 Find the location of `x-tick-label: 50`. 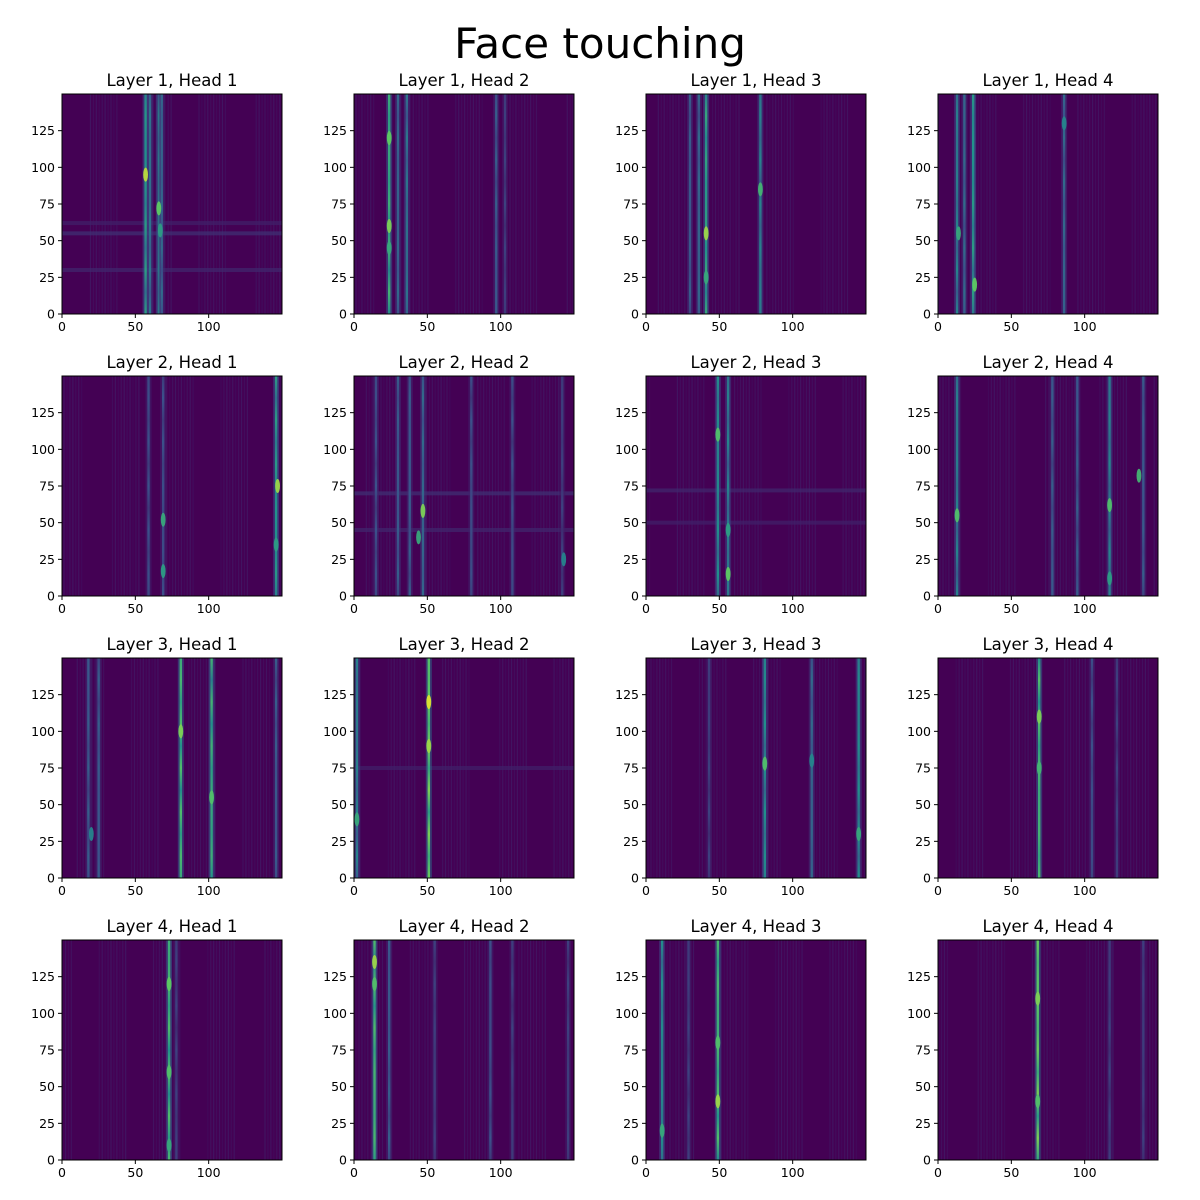

x-tick-label: 50 is located at coordinates (427, 326).